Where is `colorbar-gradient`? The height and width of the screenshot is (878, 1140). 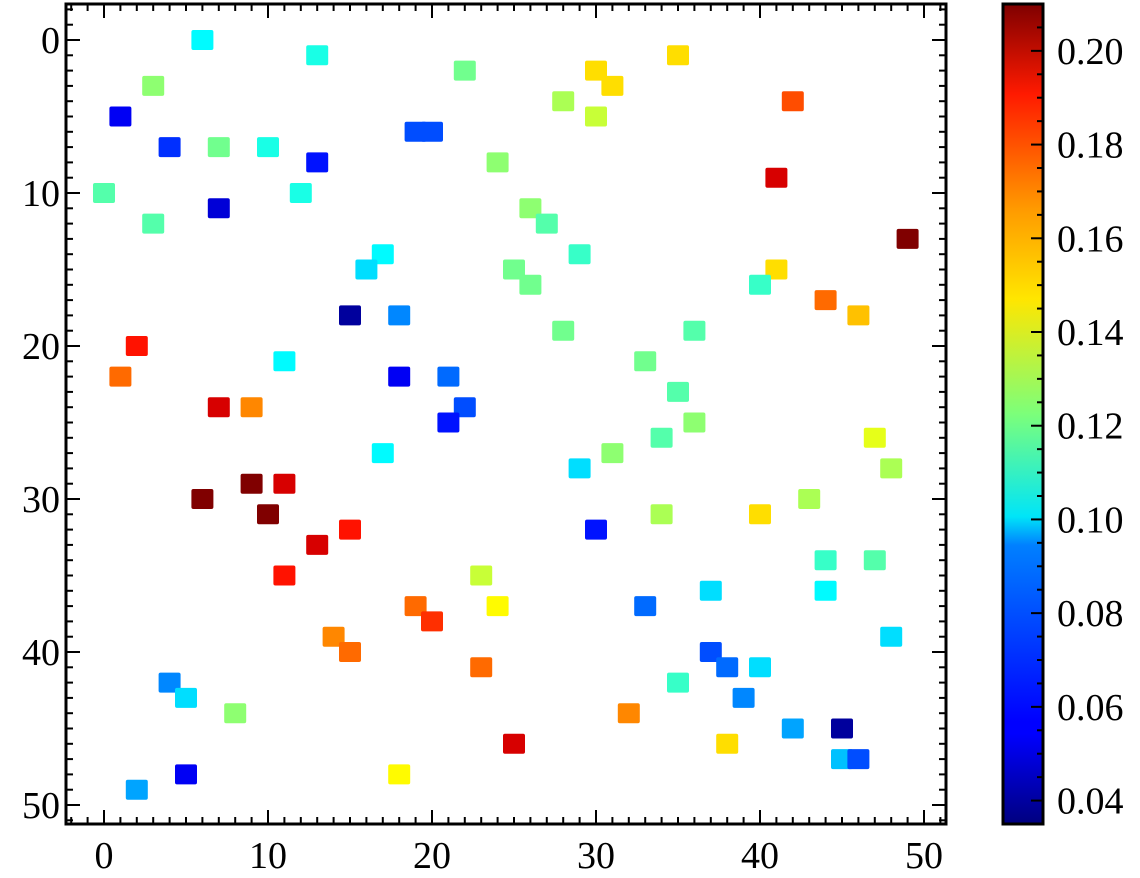 colorbar-gradient is located at coordinates (1023, 414).